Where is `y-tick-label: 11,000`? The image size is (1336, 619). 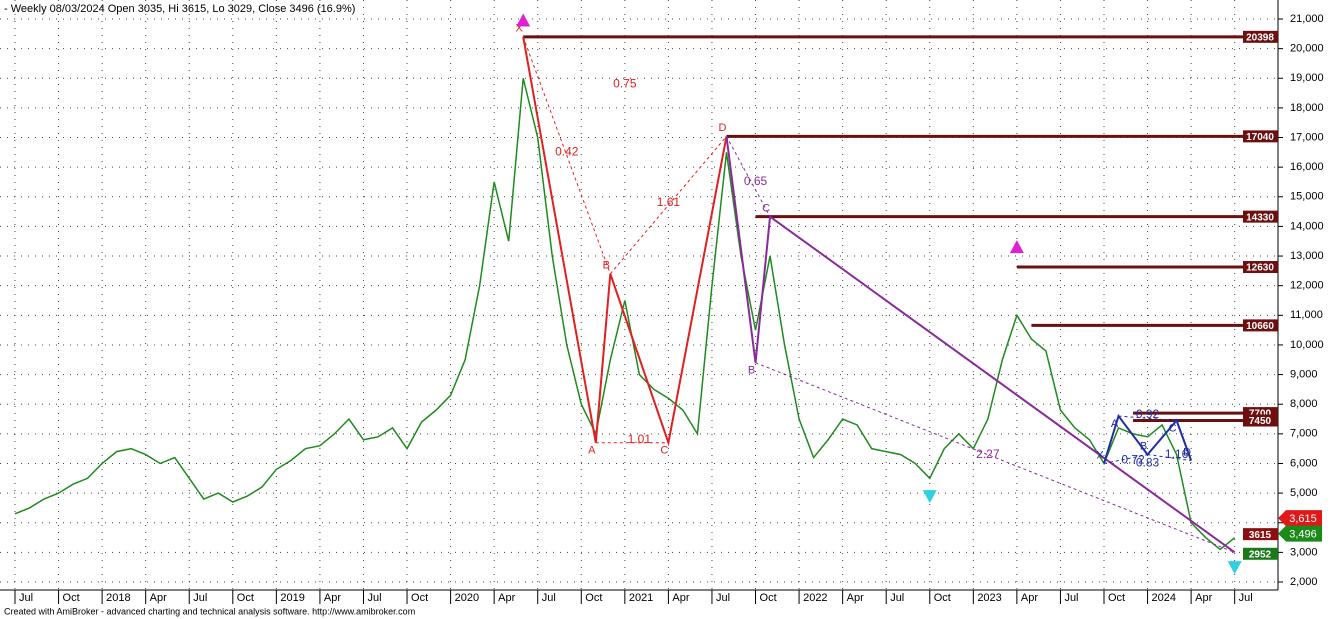 y-tick-label: 11,000 is located at coordinates (1306, 315).